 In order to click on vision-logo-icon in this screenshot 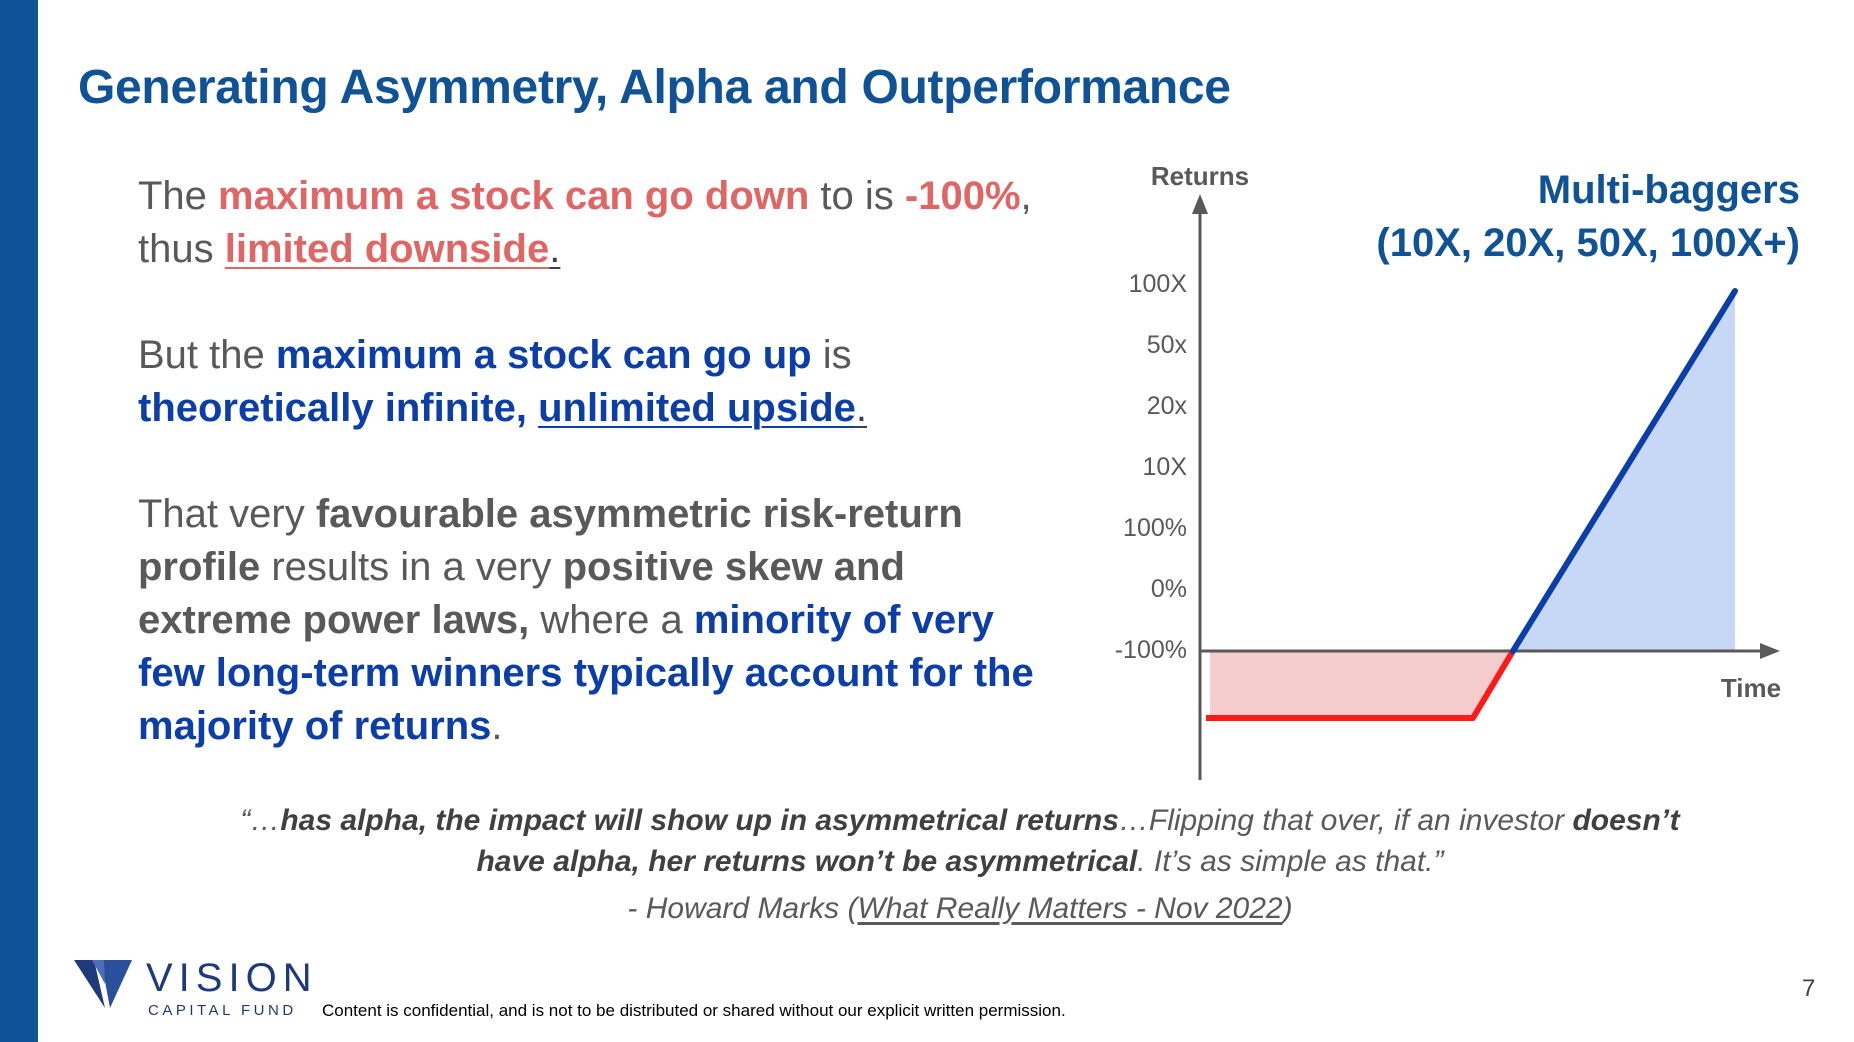, I will do `click(103, 984)`.